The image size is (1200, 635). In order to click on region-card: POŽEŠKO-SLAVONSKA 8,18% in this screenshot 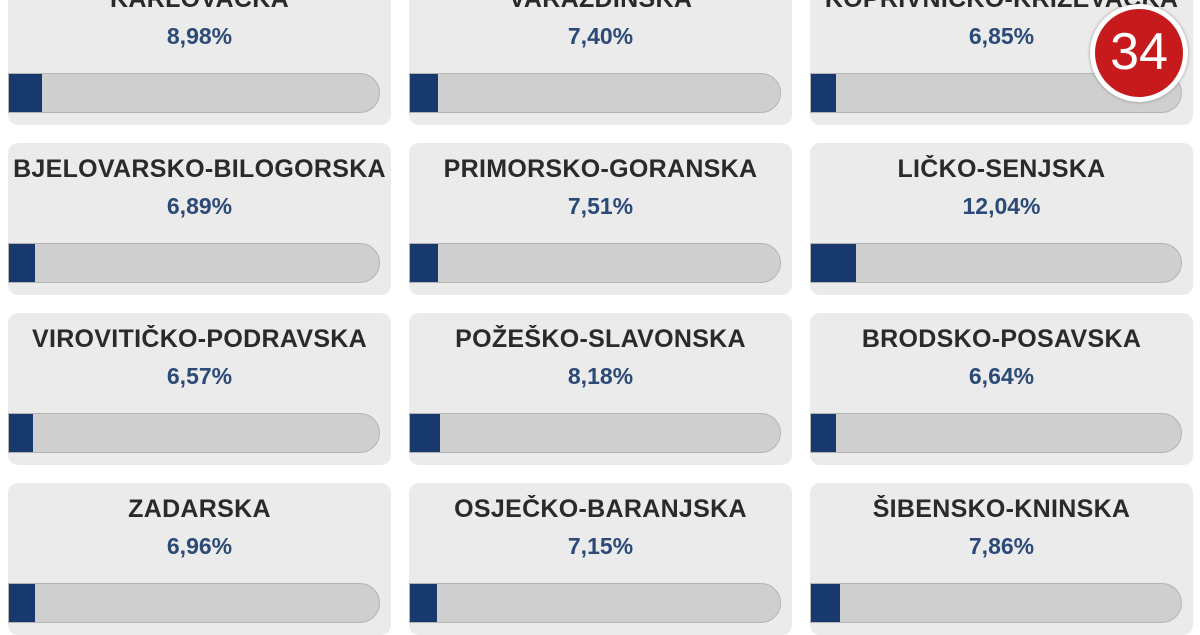, I will do `click(600, 389)`.